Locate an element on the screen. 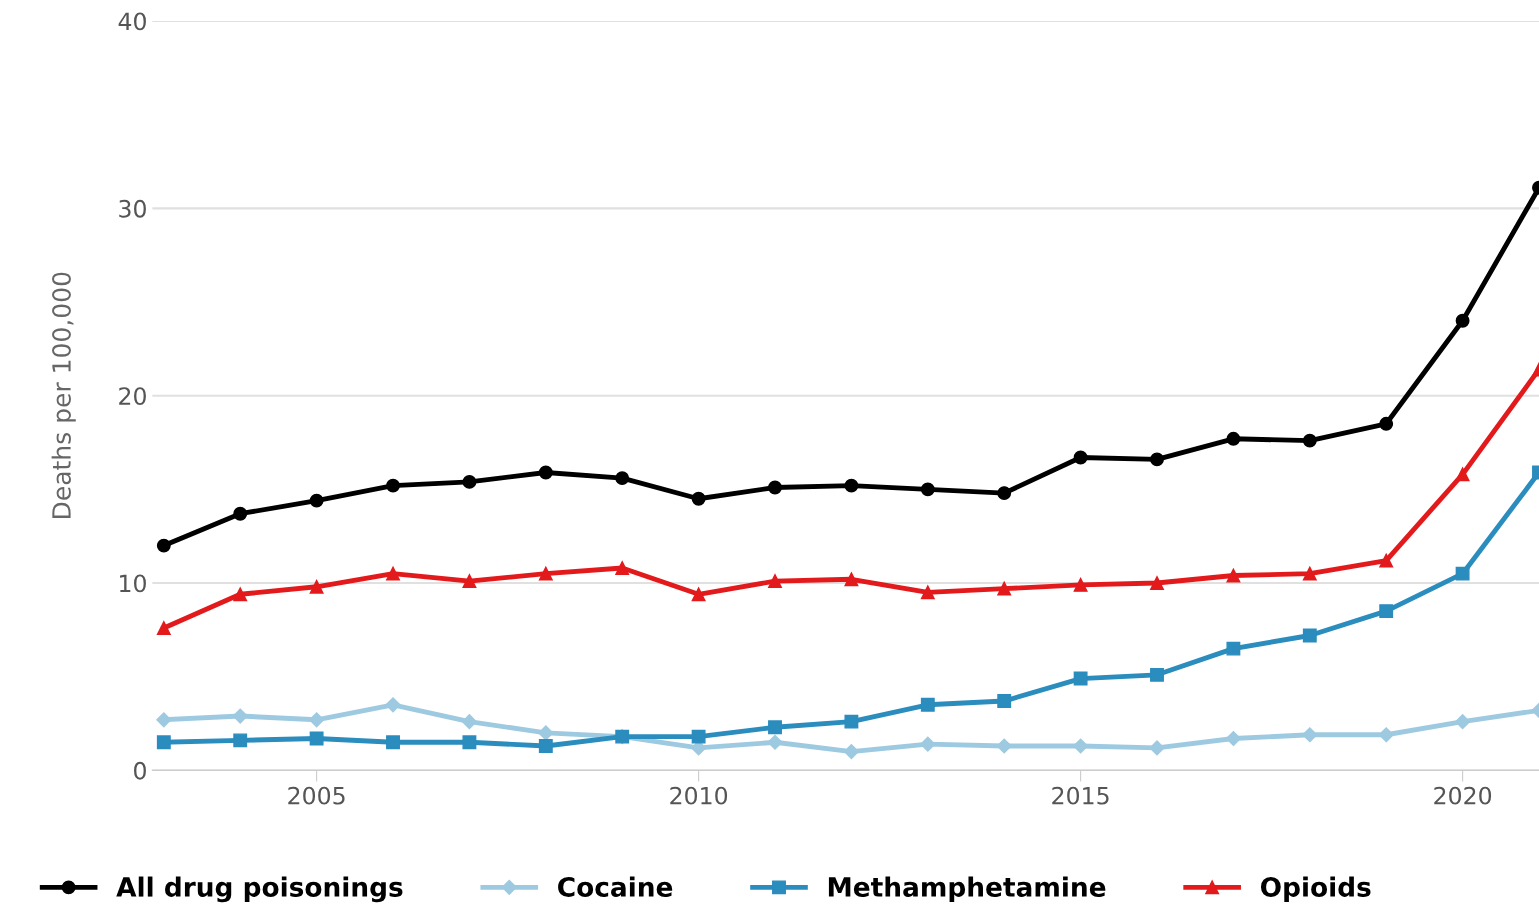 Image resolution: width=1539 pixels, height=916 pixels. x-tick-label: 2020 is located at coordinates (1463, 795).